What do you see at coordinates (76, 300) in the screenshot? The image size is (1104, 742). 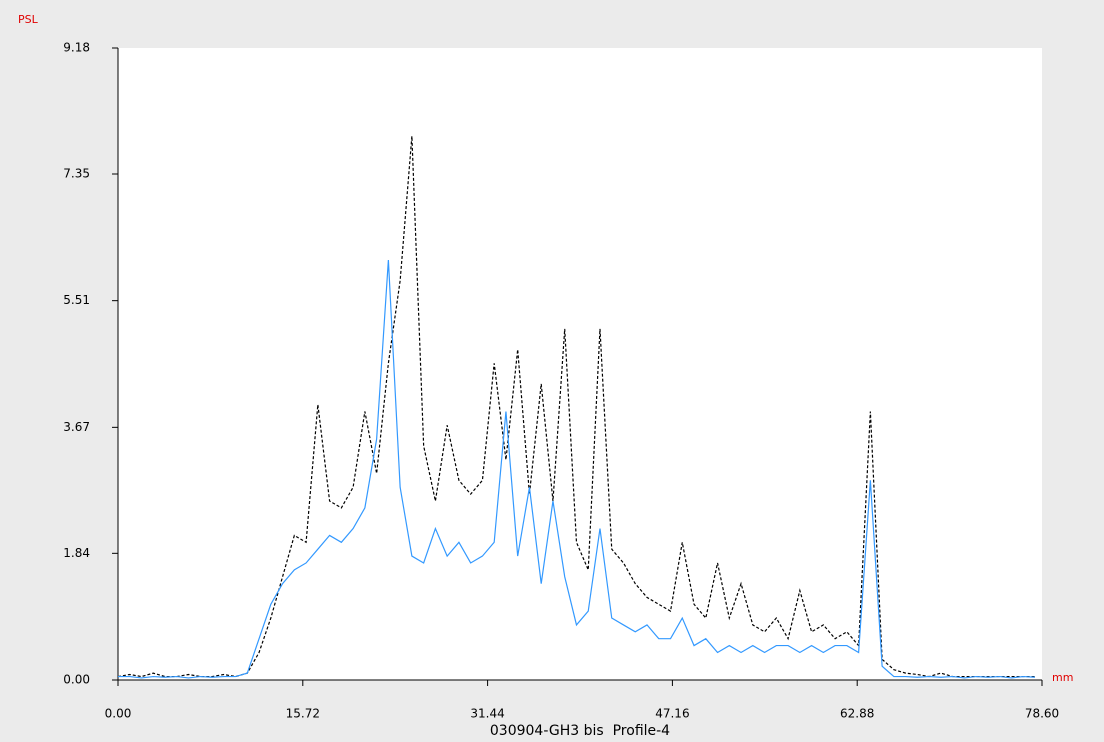 I see `y-tick-label: 5.51` at bounding box center [76, 300].